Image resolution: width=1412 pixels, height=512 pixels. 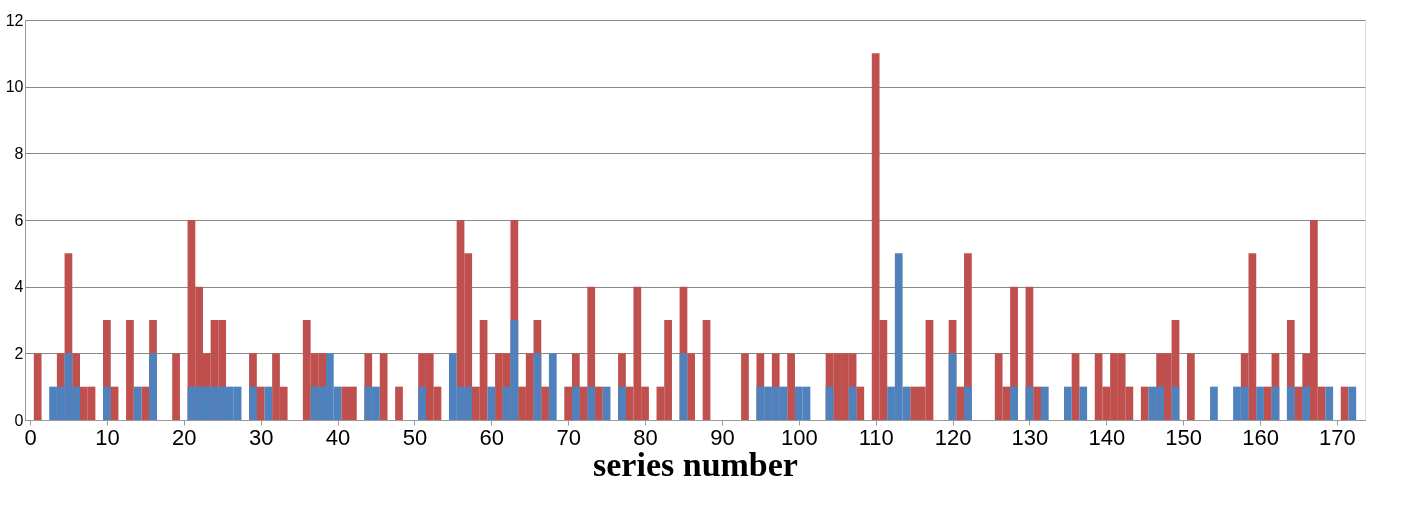 I want to click on y-tick-label: 0, so click(x=19, y=420).